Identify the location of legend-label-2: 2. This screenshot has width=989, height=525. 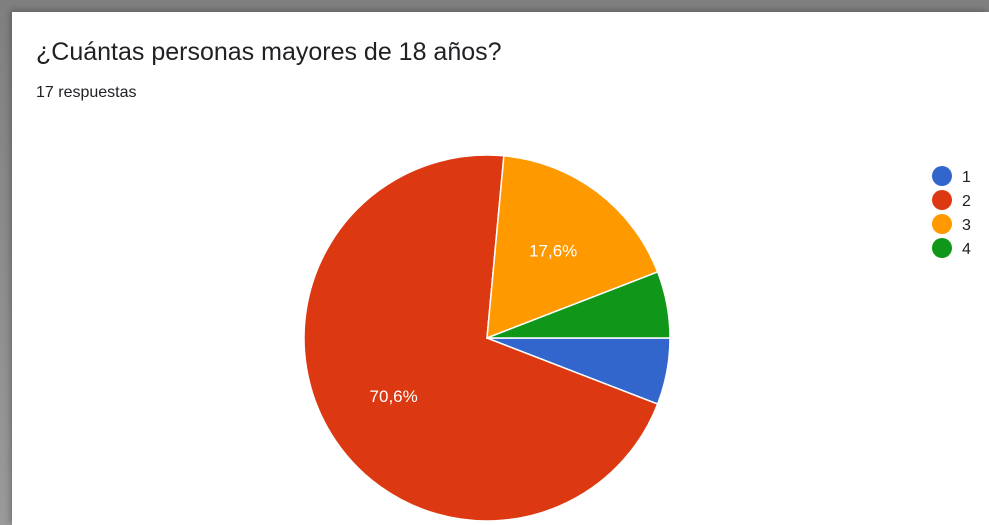
(966, 201).